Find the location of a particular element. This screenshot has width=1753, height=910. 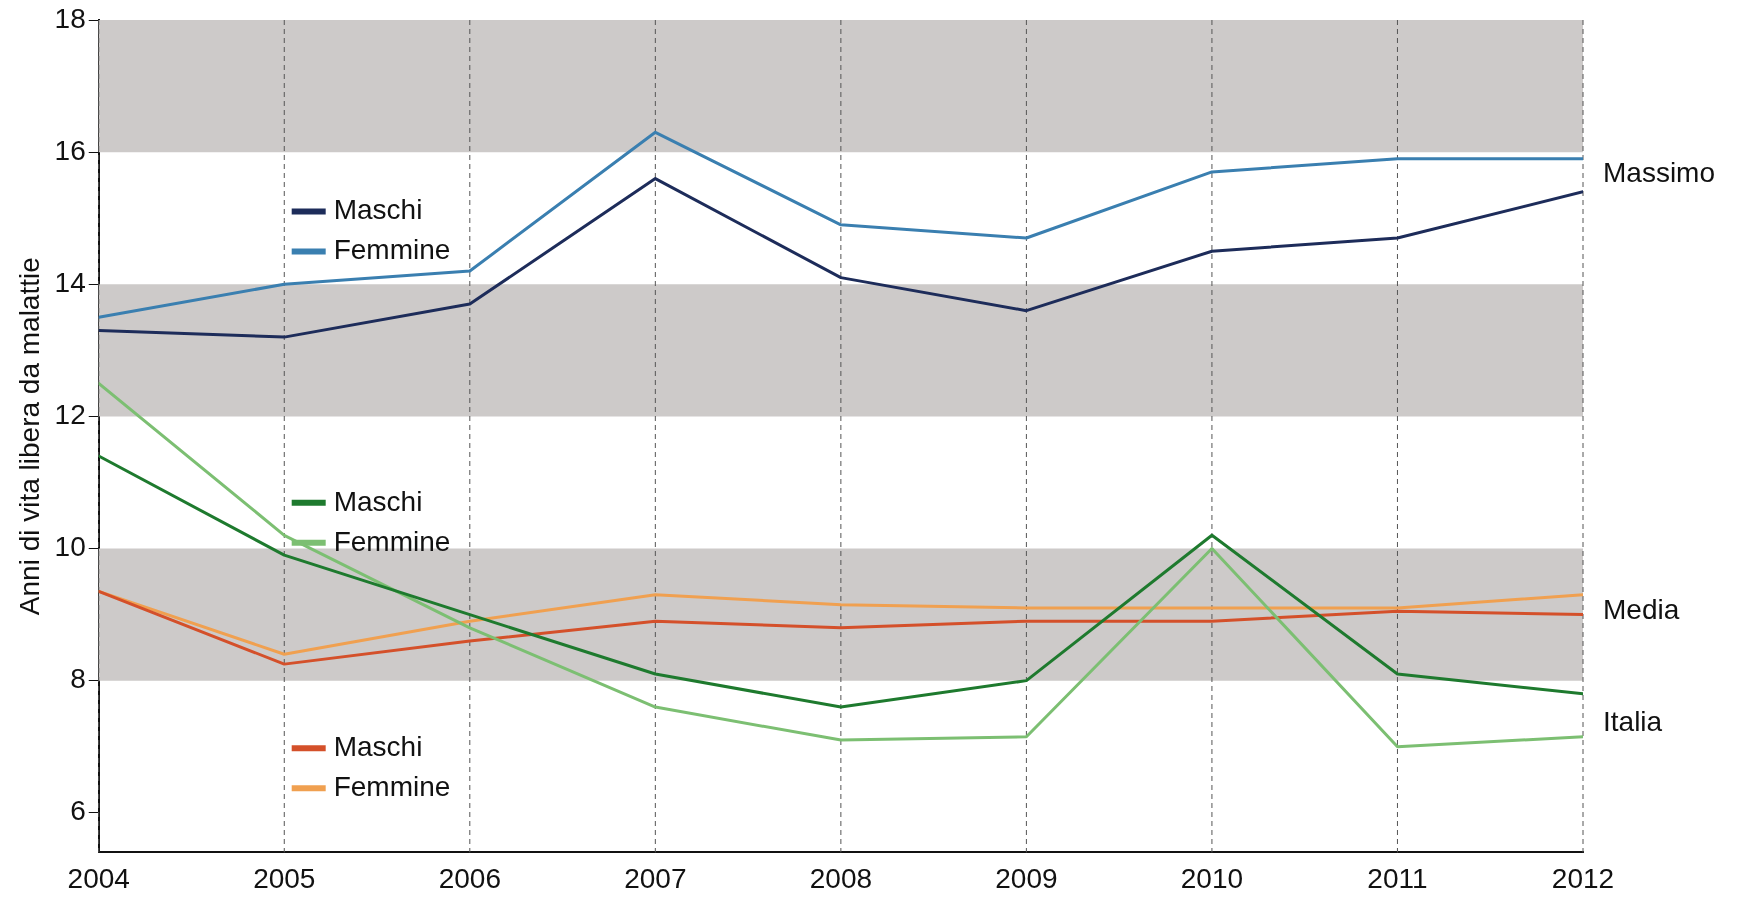

y-tick-label: 6 is located at coordinates (78, 811).